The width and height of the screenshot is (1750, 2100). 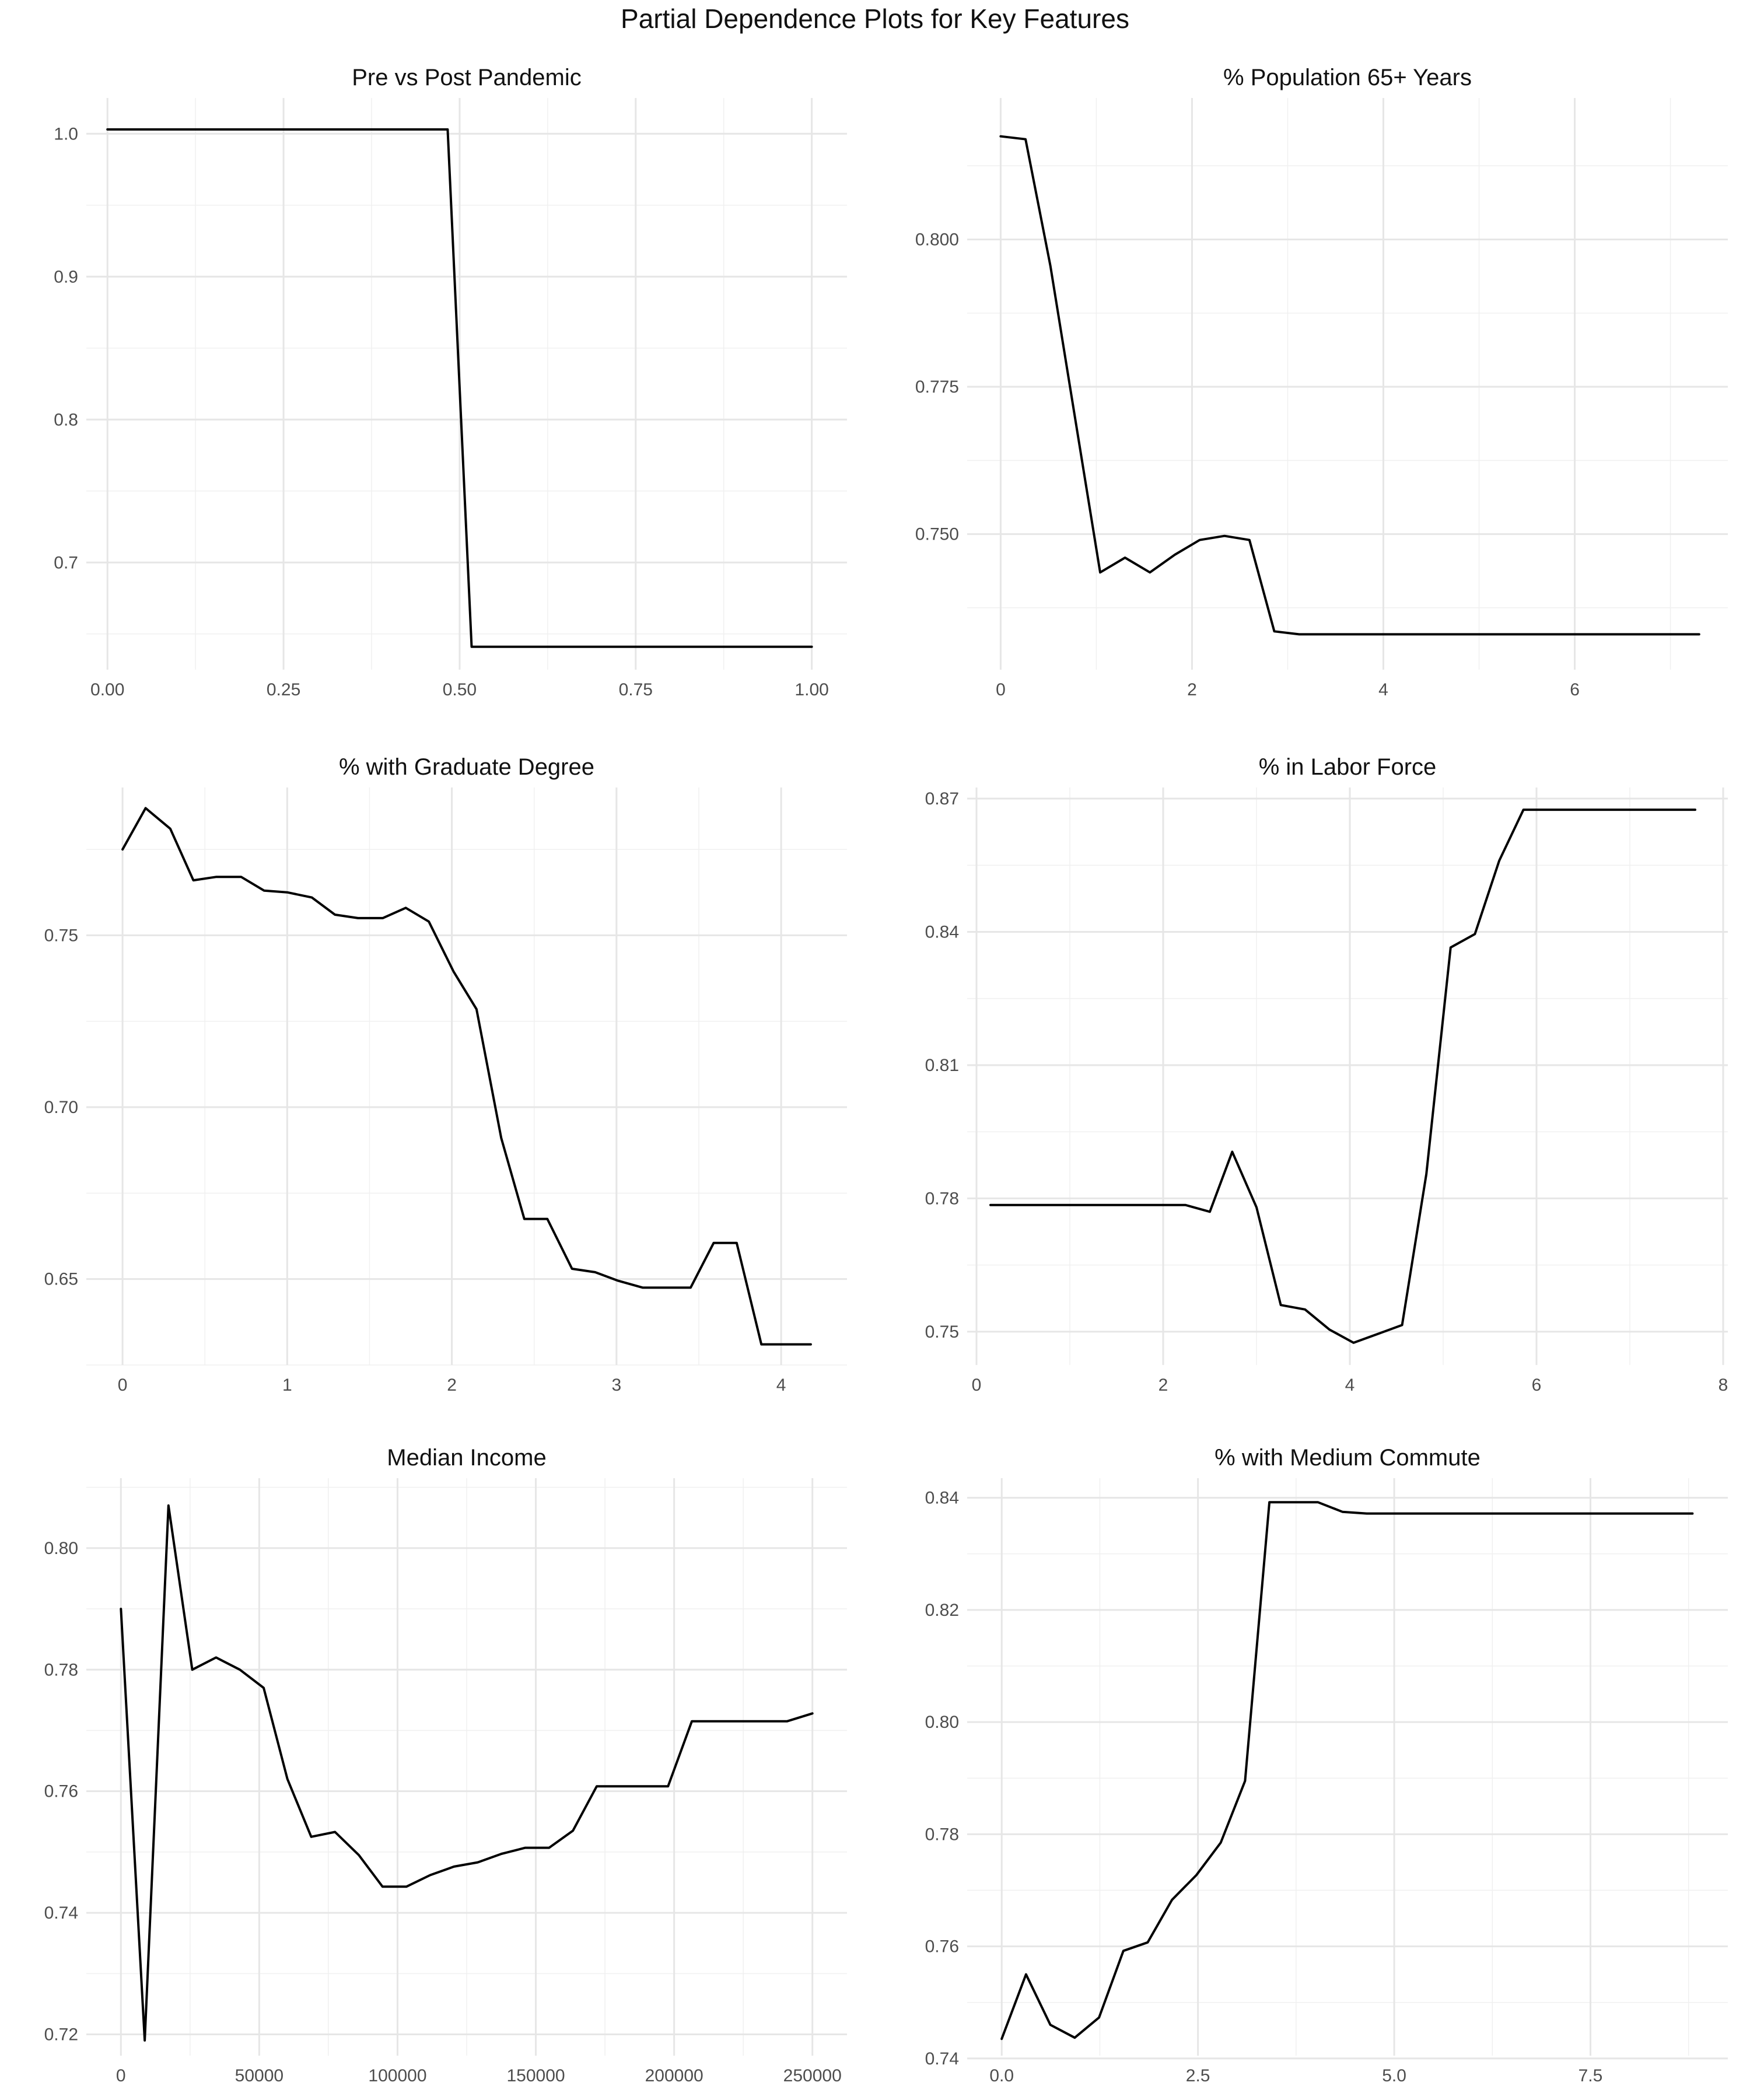 What do you see at coordinates (66, 276) in the screenshot?
I see `y-tick-label: 0.9` at bounding box center [66, 276].